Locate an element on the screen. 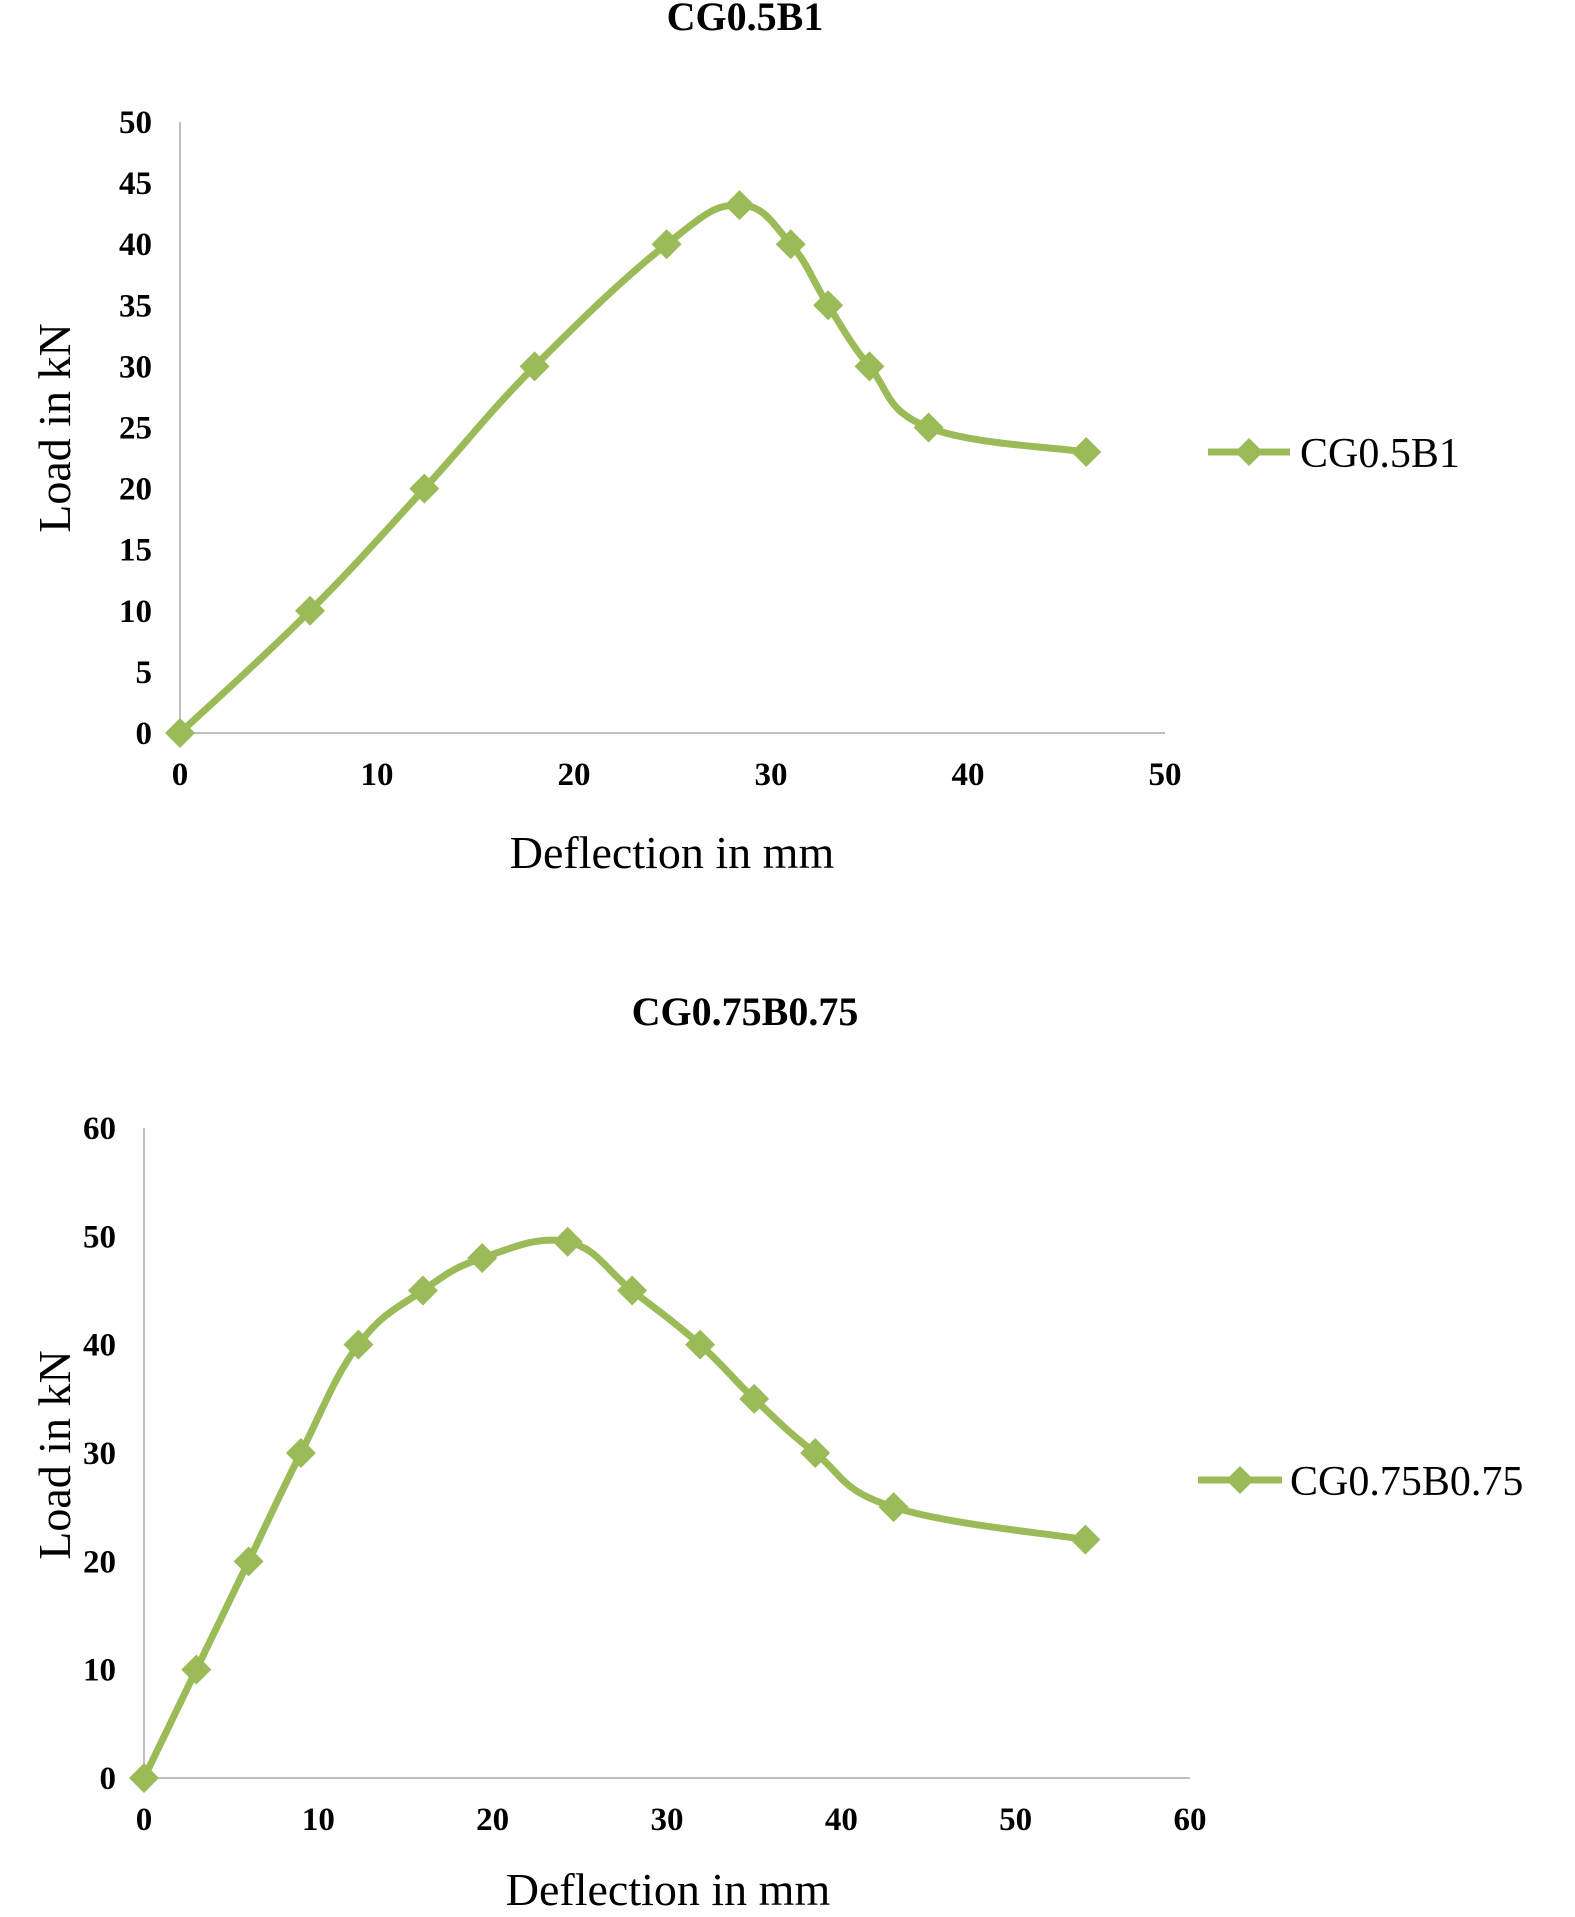  y-tick-labels: 0 5 10 15 20 25 30 35 40 45 50 is located at coordinates (135, 428).